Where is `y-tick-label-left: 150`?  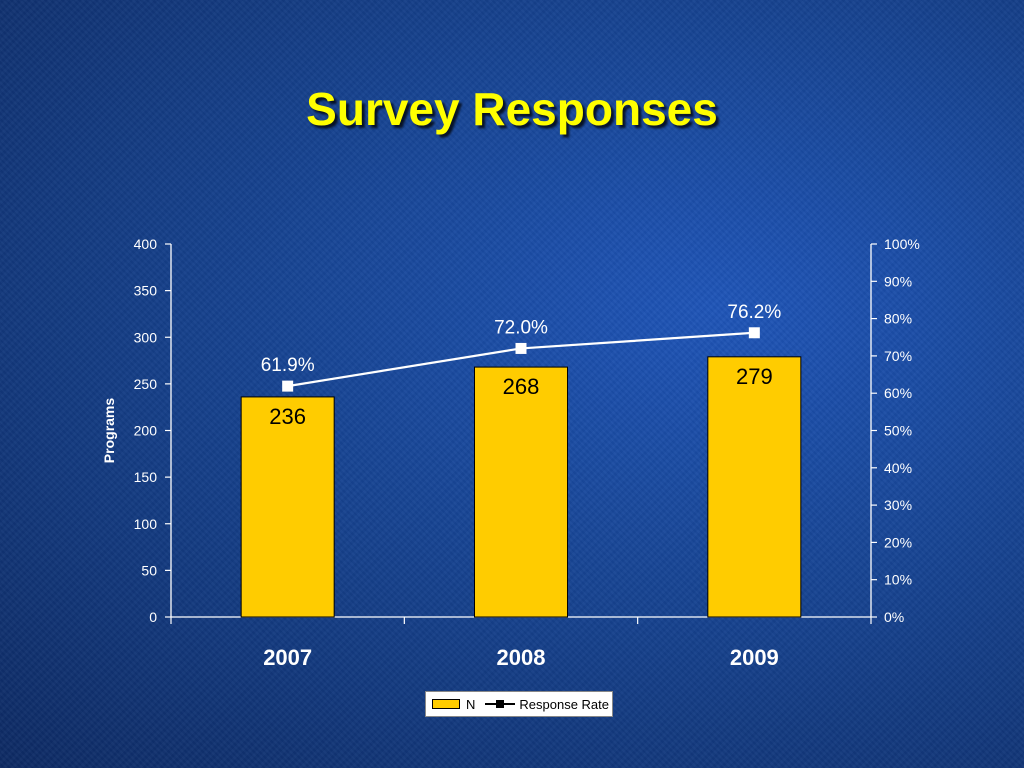
y-tick-label-left: 150 is located at coordinates (146, 477).